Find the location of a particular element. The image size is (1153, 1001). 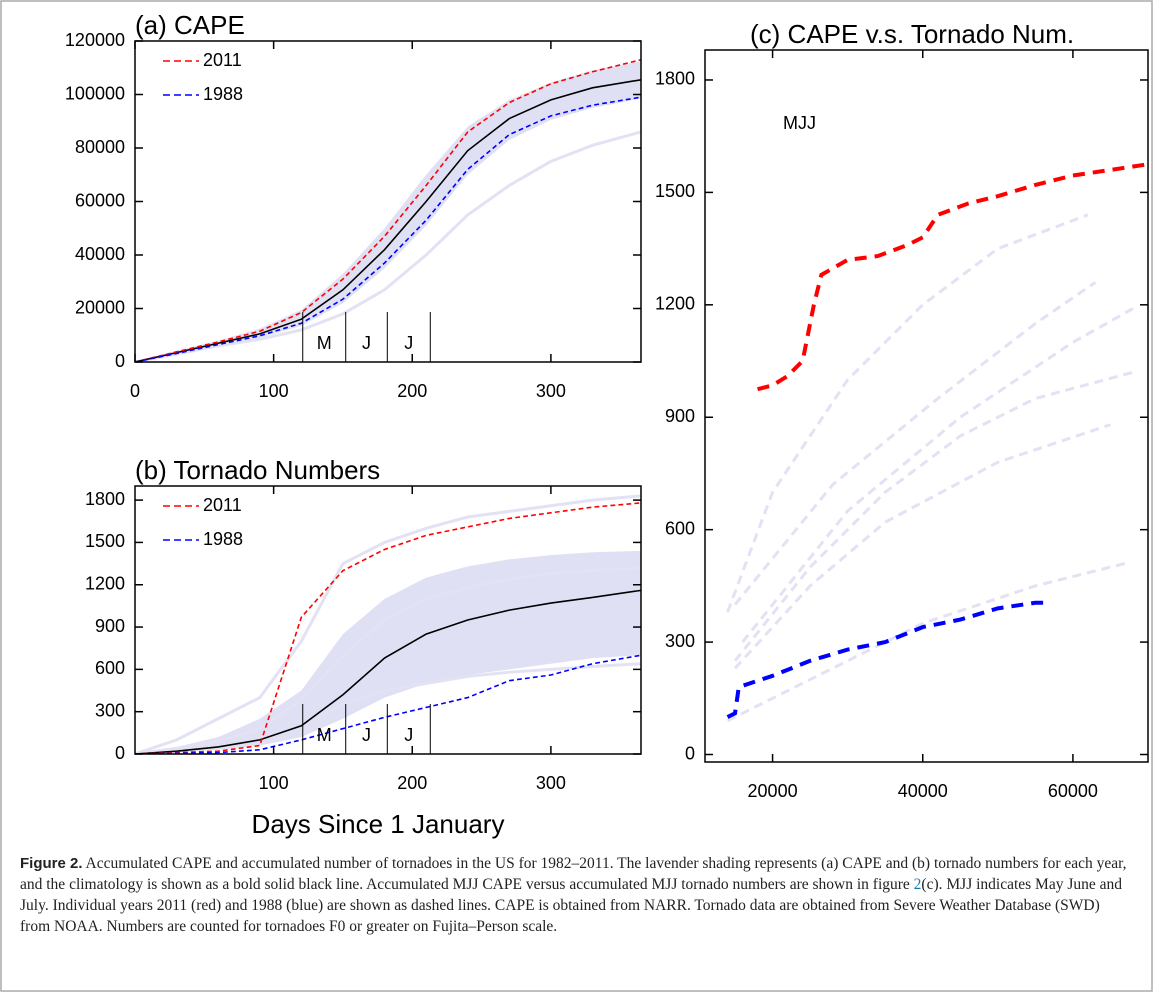

y-tick-label: 20000 is located at coordinates (100, 307).